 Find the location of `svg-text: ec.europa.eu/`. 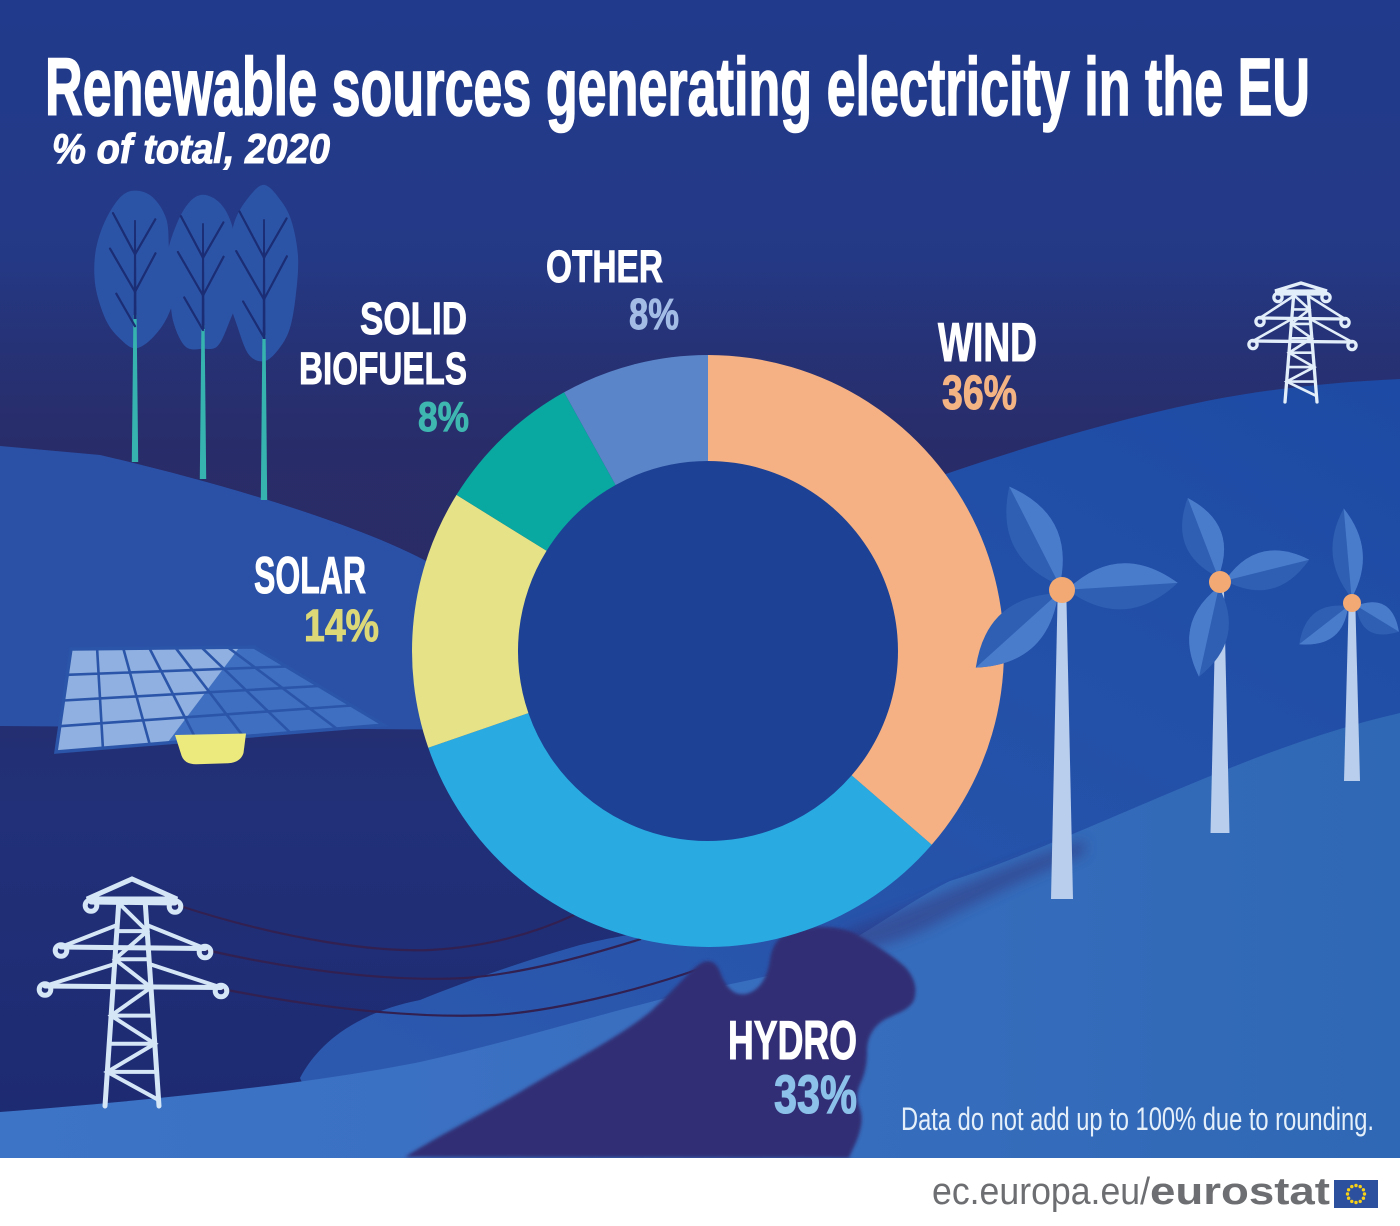

svg-text: ec.europa.eu/ is located at coordinates (1041, 1192).